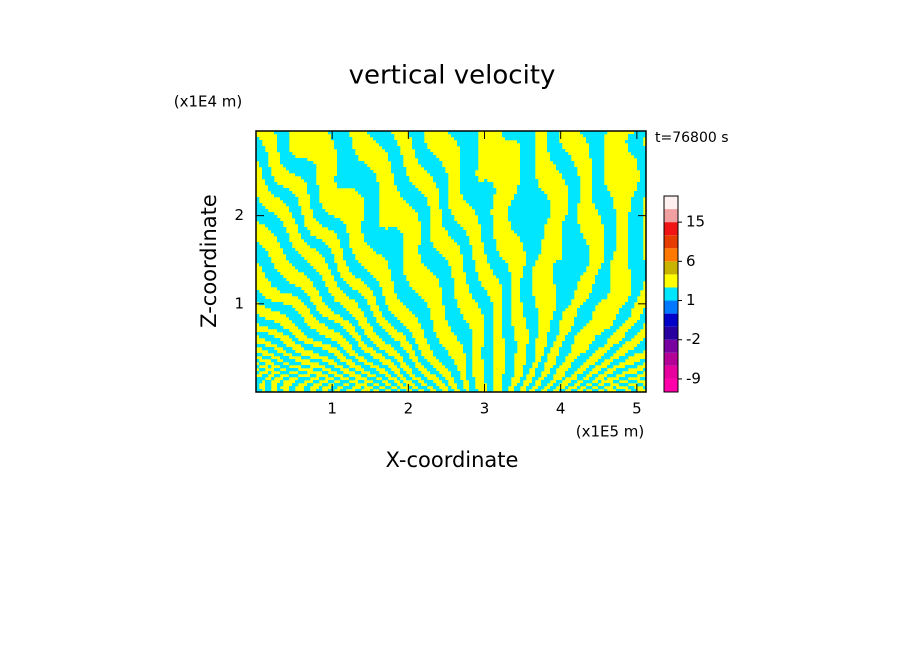 This screenshot has width=904, height=658. Describe the element at coordinates (208, 102) in the screenshot. I see `y-unit: (x1E4 m)` at that location.